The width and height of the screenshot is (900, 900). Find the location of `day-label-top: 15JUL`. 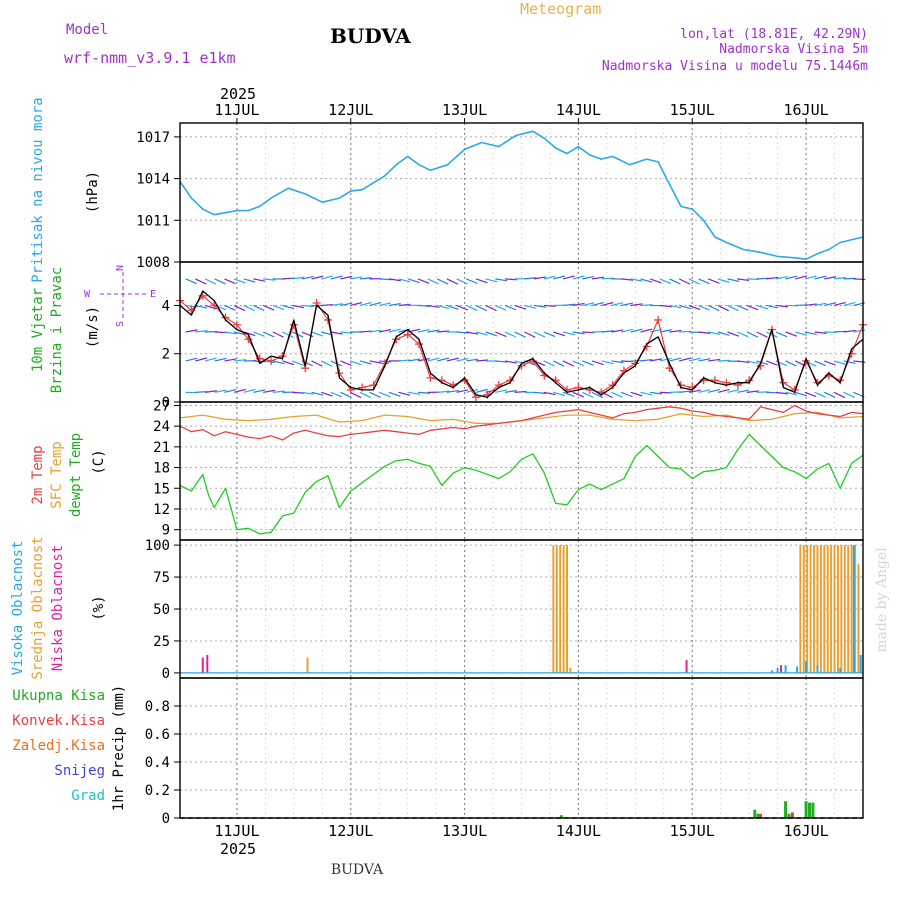

day-label-top: 15JUL is located at coordinates (692, 110).